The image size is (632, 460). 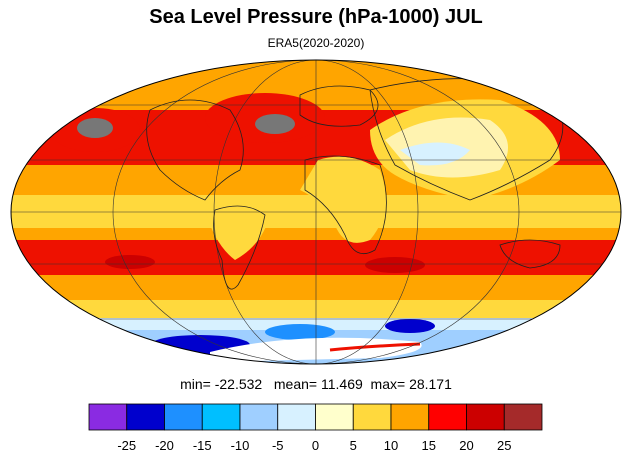 I want to click on asian-low-core, so click(x=435, y=154).